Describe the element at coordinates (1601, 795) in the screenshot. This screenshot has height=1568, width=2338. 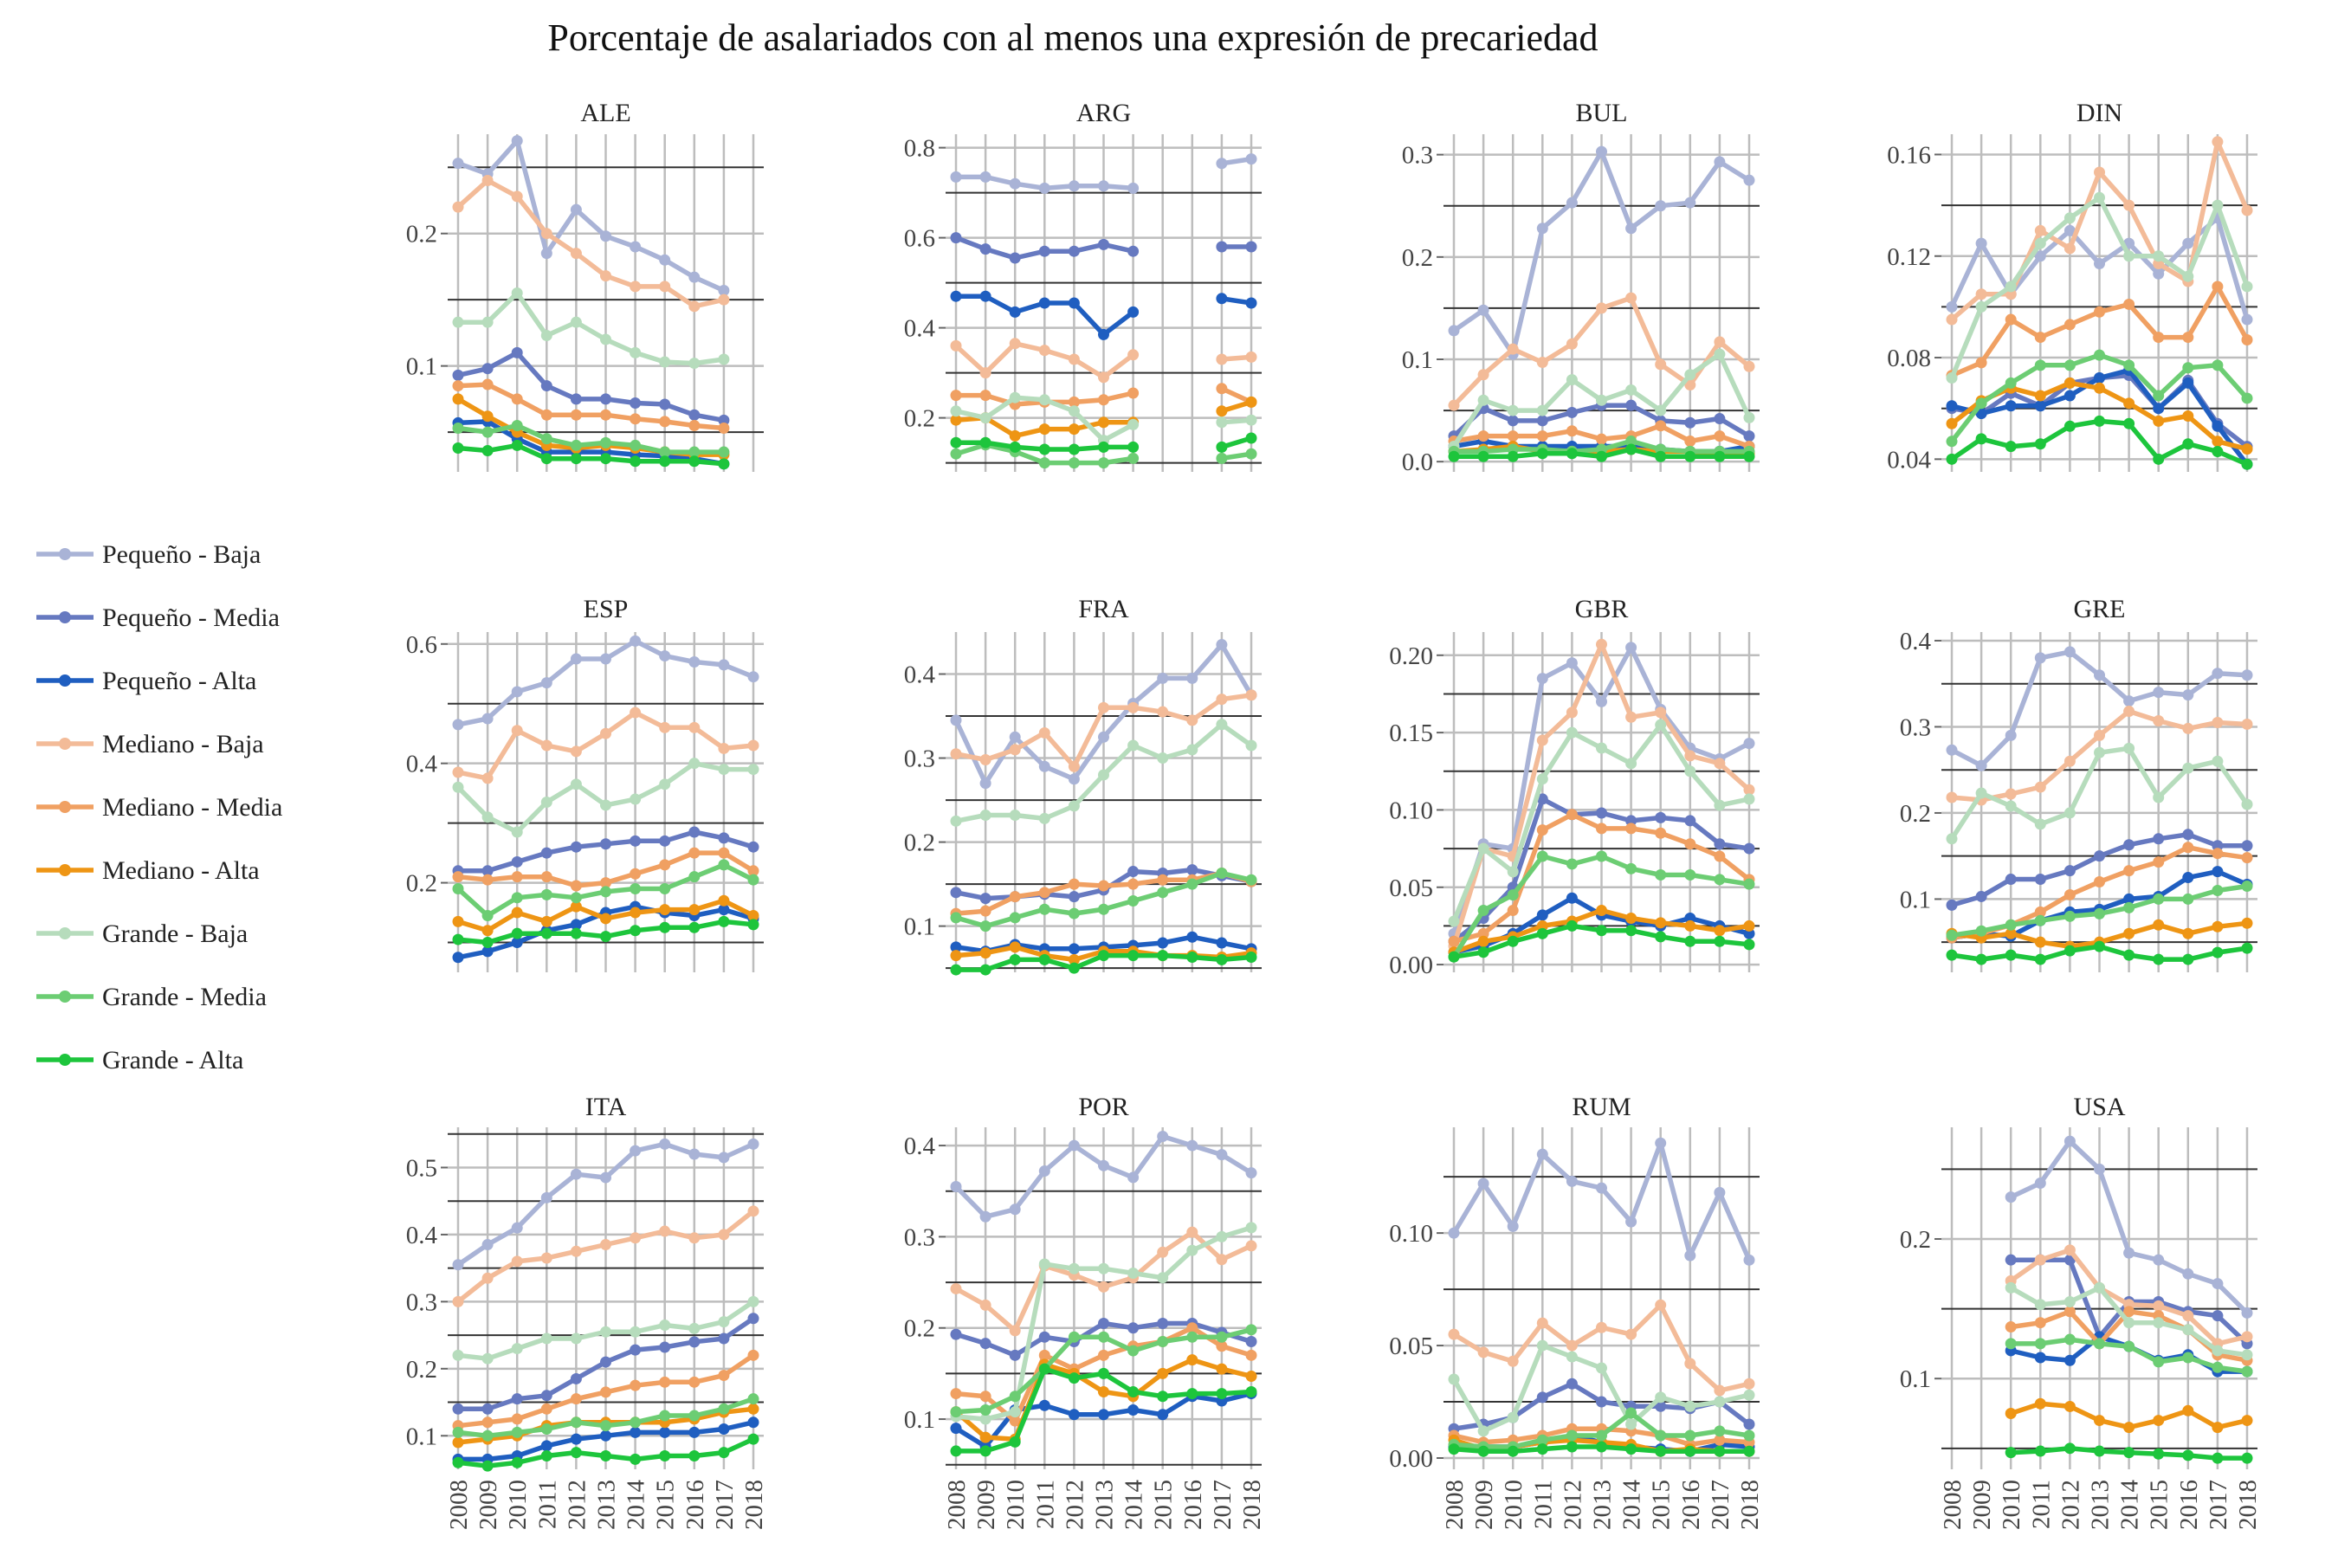
I see `series-mediano-baja` at that location.